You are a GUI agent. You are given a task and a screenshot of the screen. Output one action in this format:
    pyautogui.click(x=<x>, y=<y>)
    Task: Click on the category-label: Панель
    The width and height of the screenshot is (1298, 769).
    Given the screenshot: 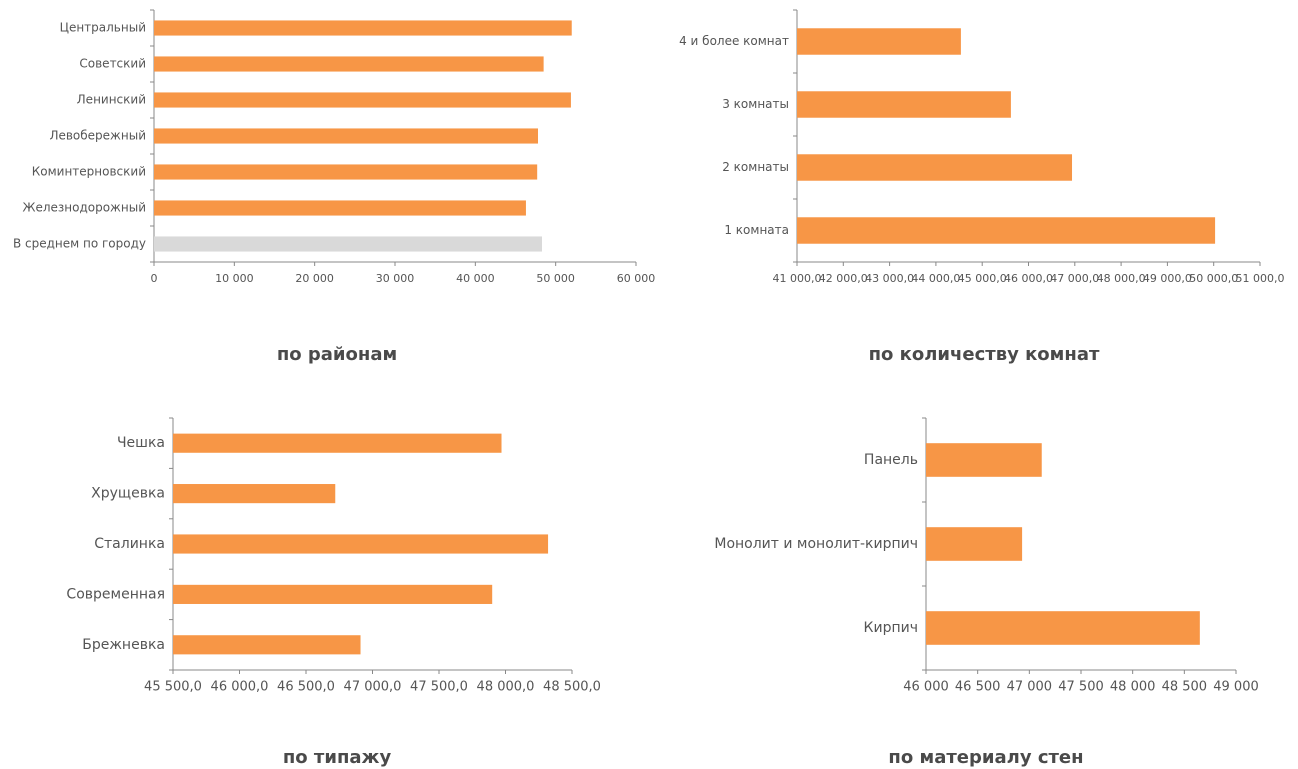 What is the action you would take?
    pyautogui.click(x=891, y=460)
    